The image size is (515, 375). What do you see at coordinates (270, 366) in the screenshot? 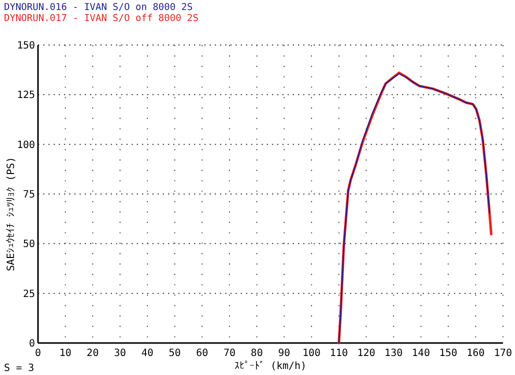
I see `x-axis-title: ｽﾋﾟｰﾄﾞ (km/h)` at bounding box center [270, 366].